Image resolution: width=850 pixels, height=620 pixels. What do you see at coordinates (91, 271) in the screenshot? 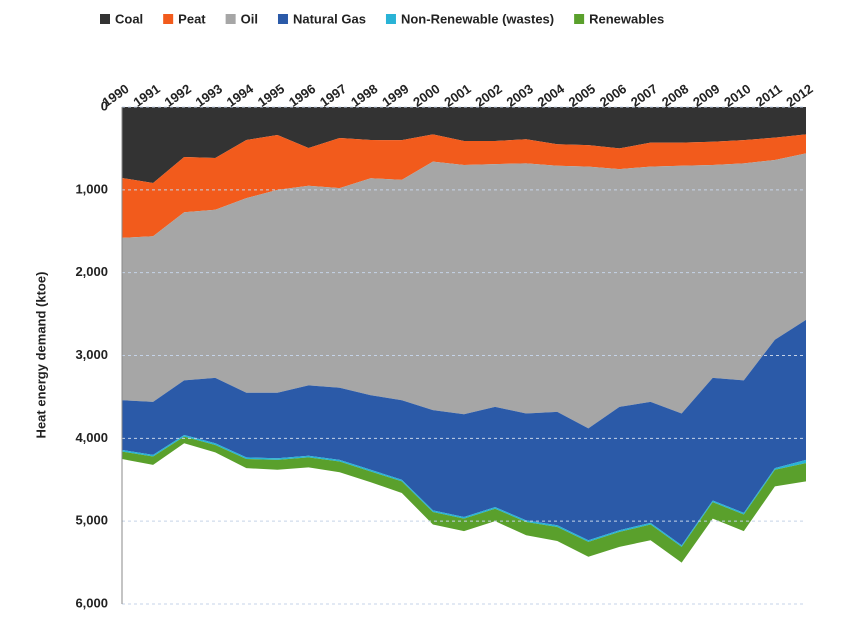
I see `y-tick-label: 2,000` at bounding box center [91, 271].